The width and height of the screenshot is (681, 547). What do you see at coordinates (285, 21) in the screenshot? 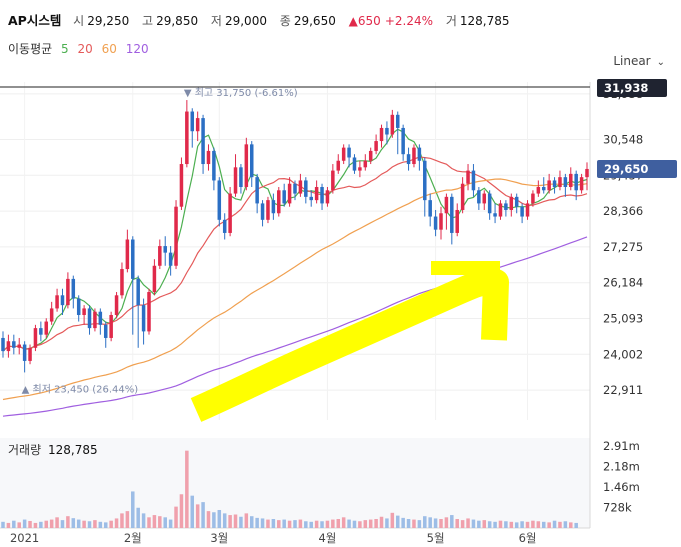
I see `close-label: 종` at bounding box center [285, 21].